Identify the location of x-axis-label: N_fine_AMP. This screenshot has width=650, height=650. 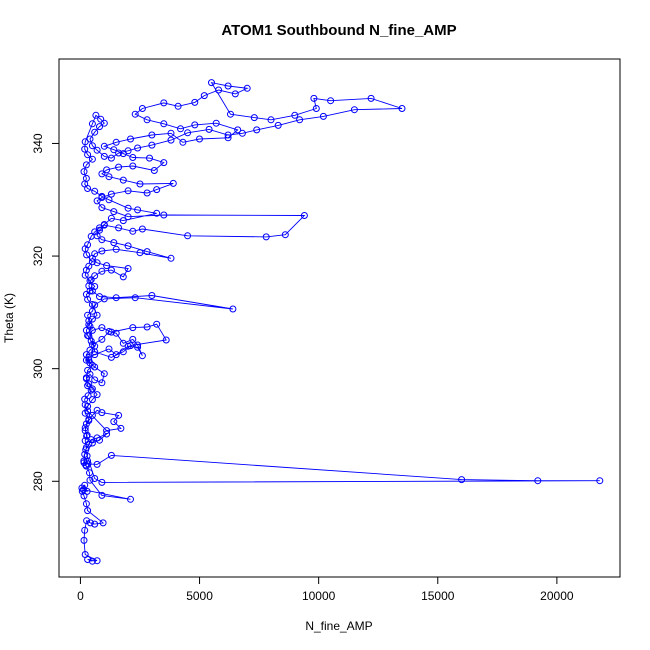
(338, 626).